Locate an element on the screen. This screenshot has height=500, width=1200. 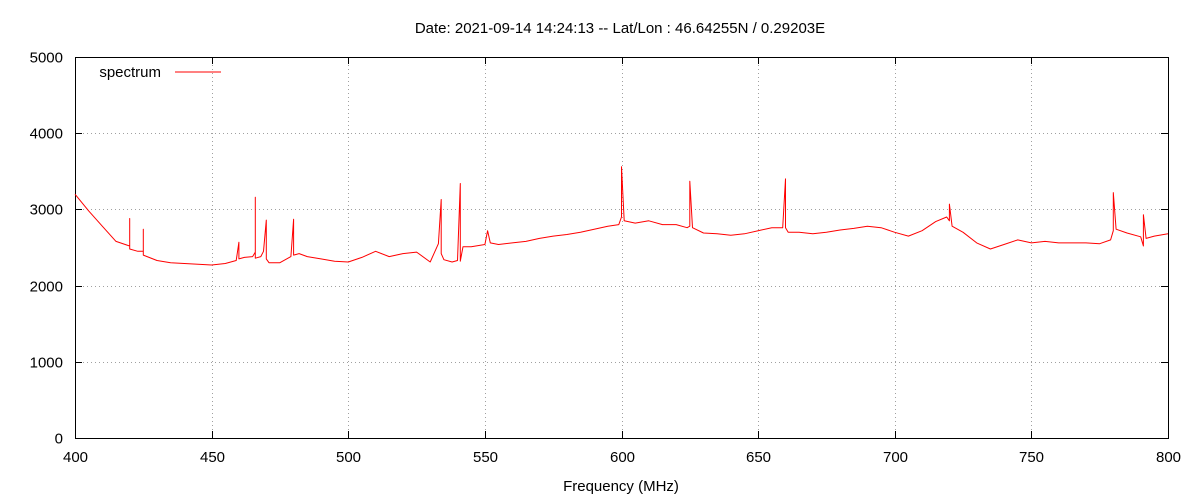
x-tick-label: 500 is located at coordinates (348, 457).